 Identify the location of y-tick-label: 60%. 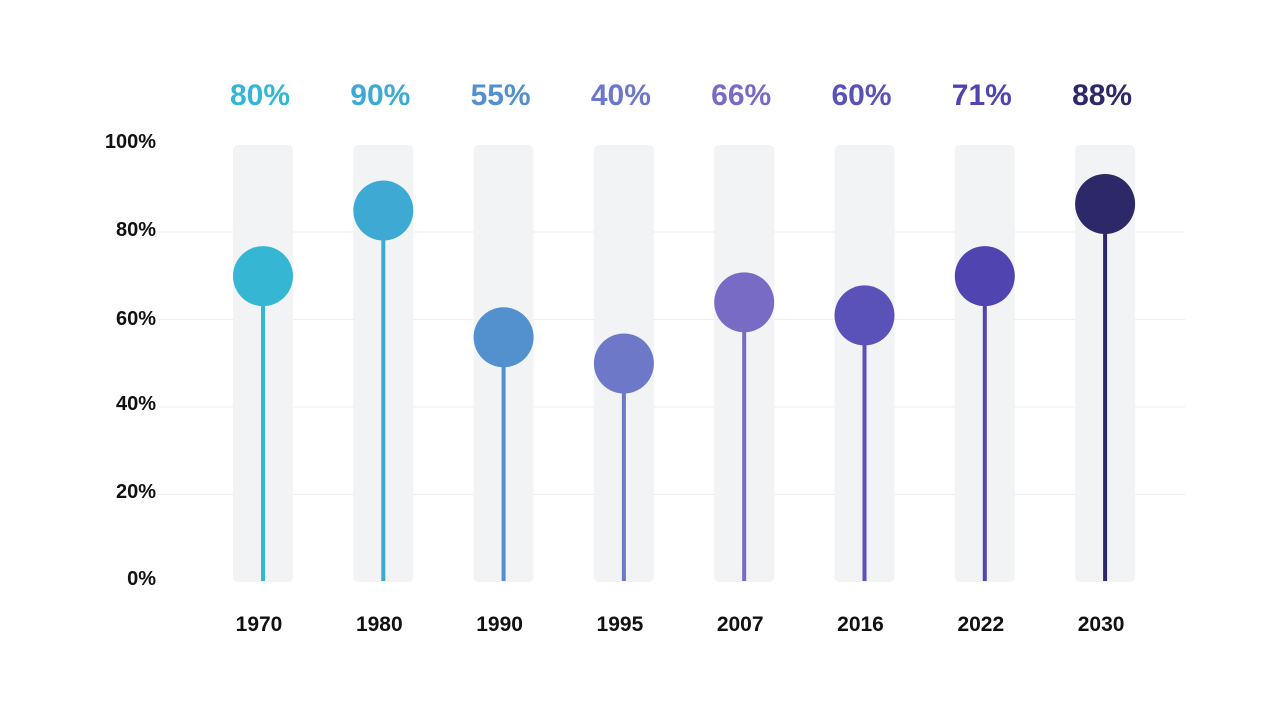
(136, 319).